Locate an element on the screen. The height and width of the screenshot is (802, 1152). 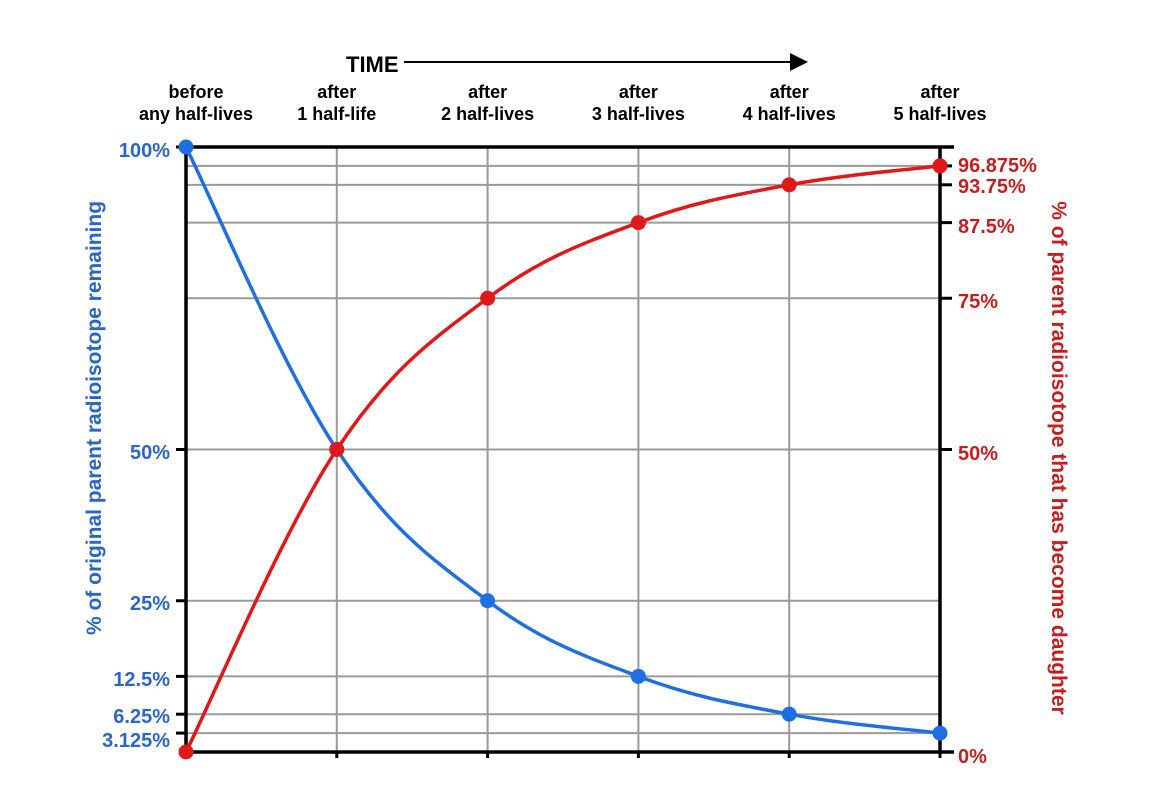
right-tick-label: 93.75% is located at coordinates (992, 187).